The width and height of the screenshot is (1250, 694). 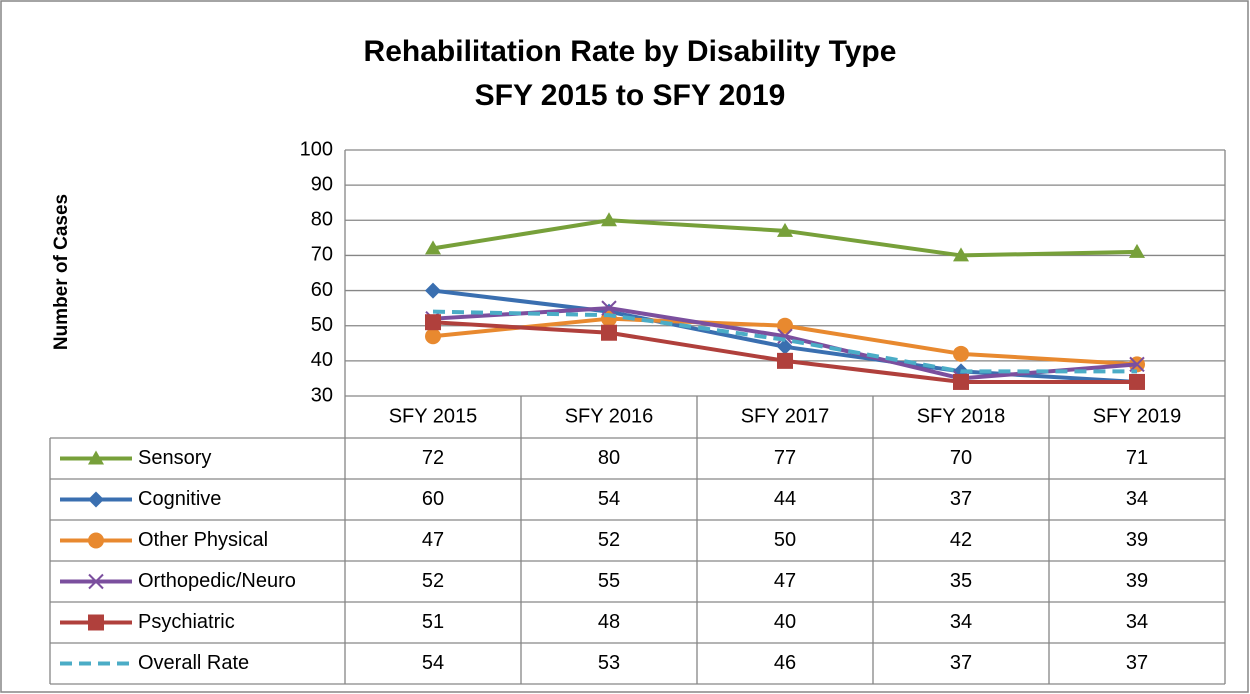 What do you see at coordinates (322, 325) in the screenshot?
I see `y-tick-label: 50` at bounding box center [322, 325].